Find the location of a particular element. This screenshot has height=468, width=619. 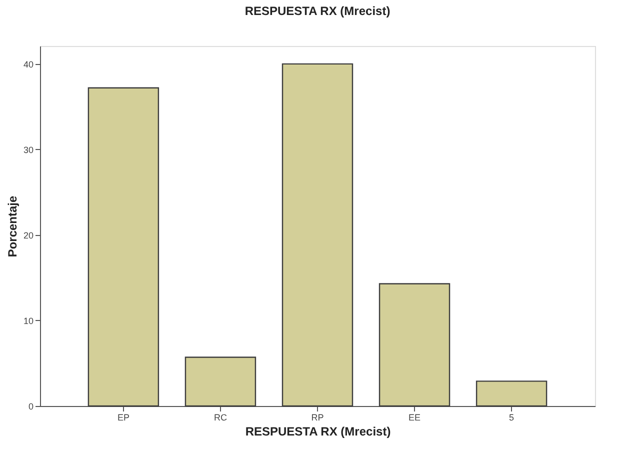

x-axis-title: RESPUESTA RX (Mrecist) is located at coordinates (318, 431).